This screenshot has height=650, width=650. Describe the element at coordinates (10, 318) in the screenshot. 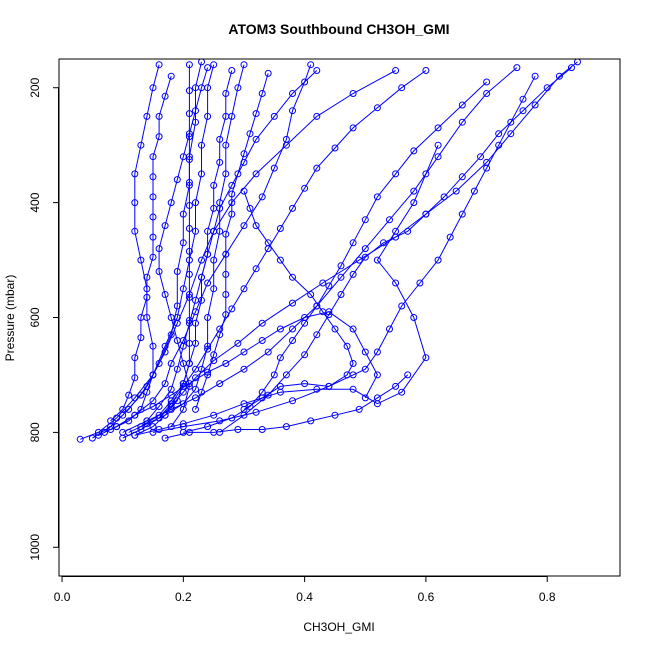

I see `y-axis-label: Pressure (mbar)` at that location.